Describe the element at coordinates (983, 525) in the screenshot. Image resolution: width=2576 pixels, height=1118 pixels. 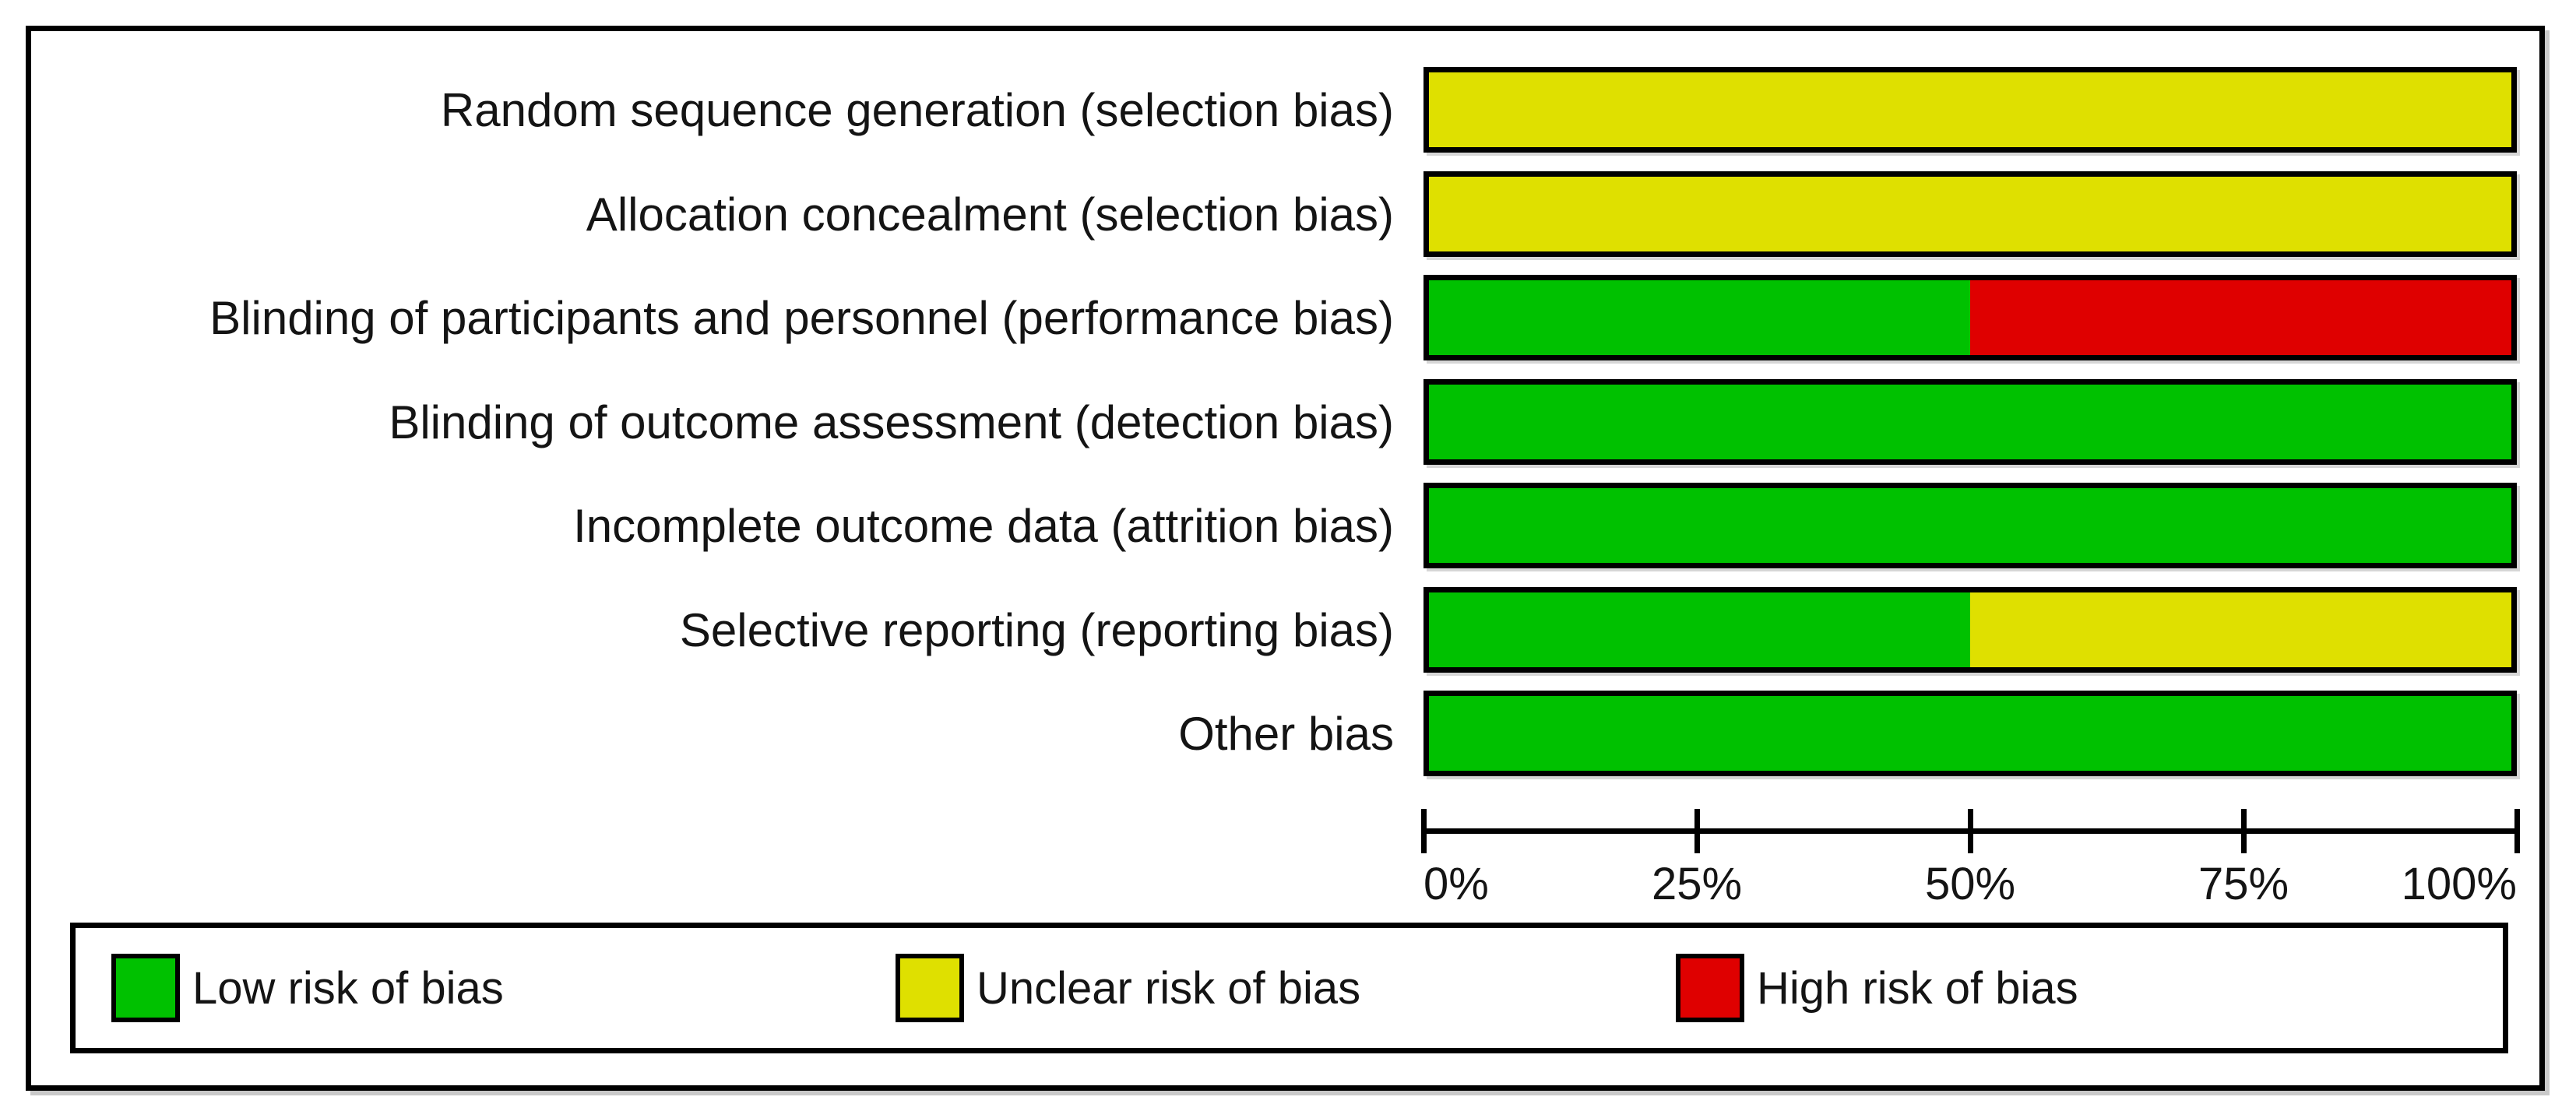
I see `row-label: Incomplete outcome data (attrition bias)` at that location.